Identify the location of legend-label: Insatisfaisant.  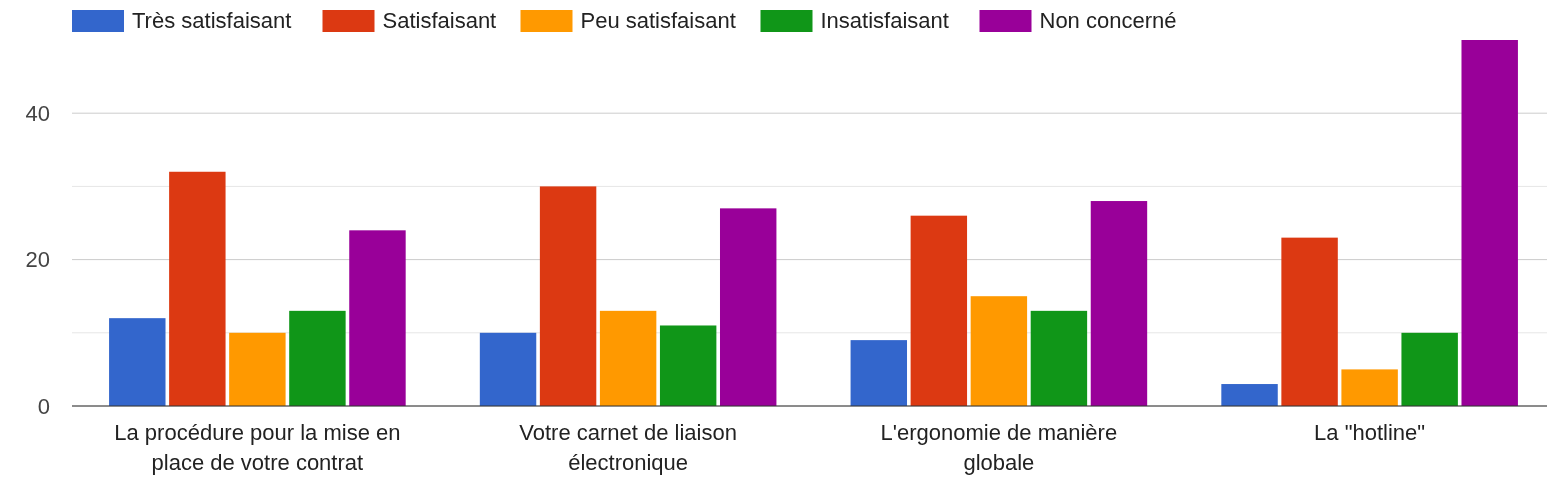
(884, 20).